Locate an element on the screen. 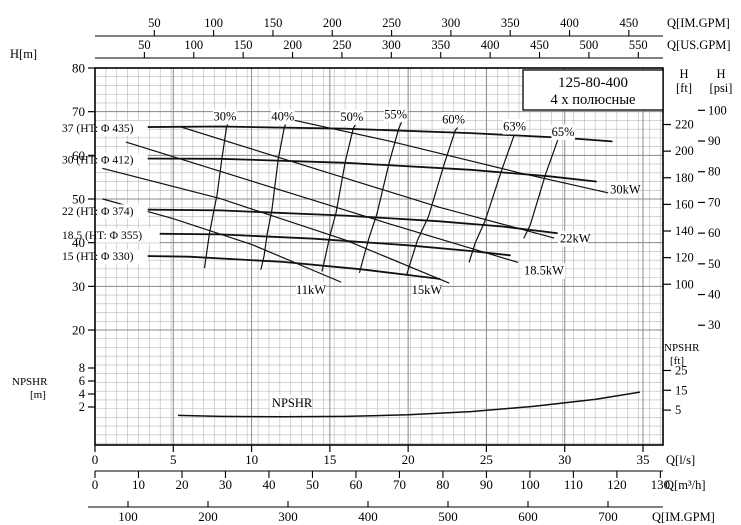  cut-gpm-tick: 500 is located at coordinates (448, 516).